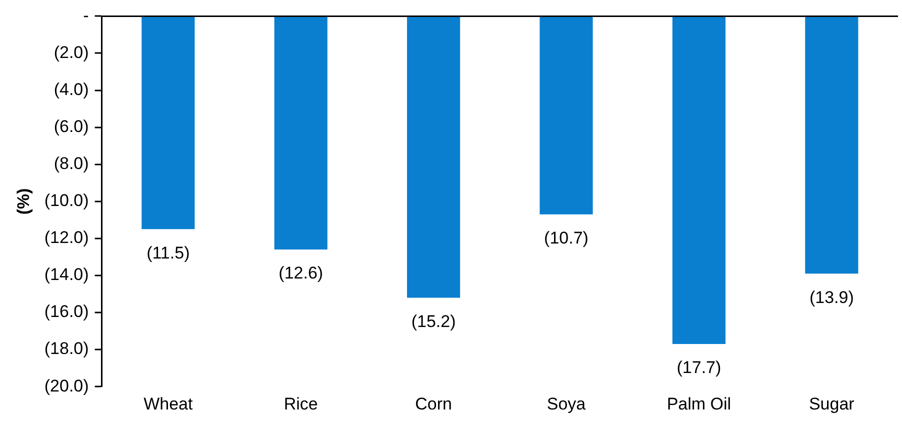  I want to click on data-label: (12.6), so click(301, 273).